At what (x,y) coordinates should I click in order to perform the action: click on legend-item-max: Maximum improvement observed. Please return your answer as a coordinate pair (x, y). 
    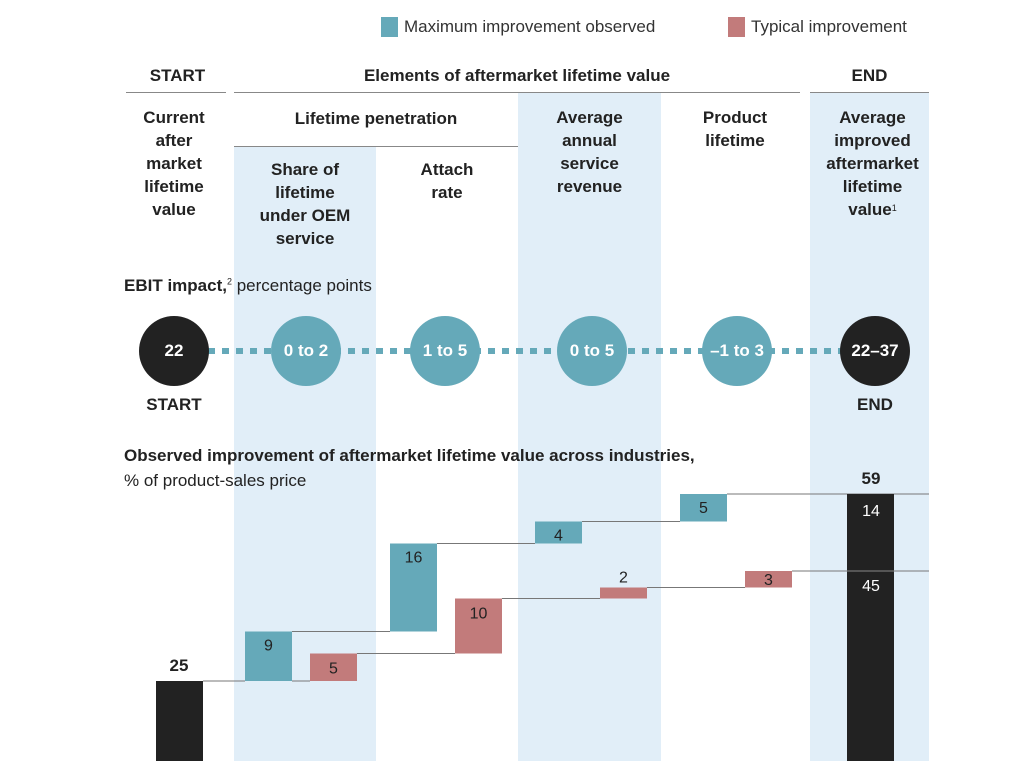
    Looking at the image, I should click on (518, 27).